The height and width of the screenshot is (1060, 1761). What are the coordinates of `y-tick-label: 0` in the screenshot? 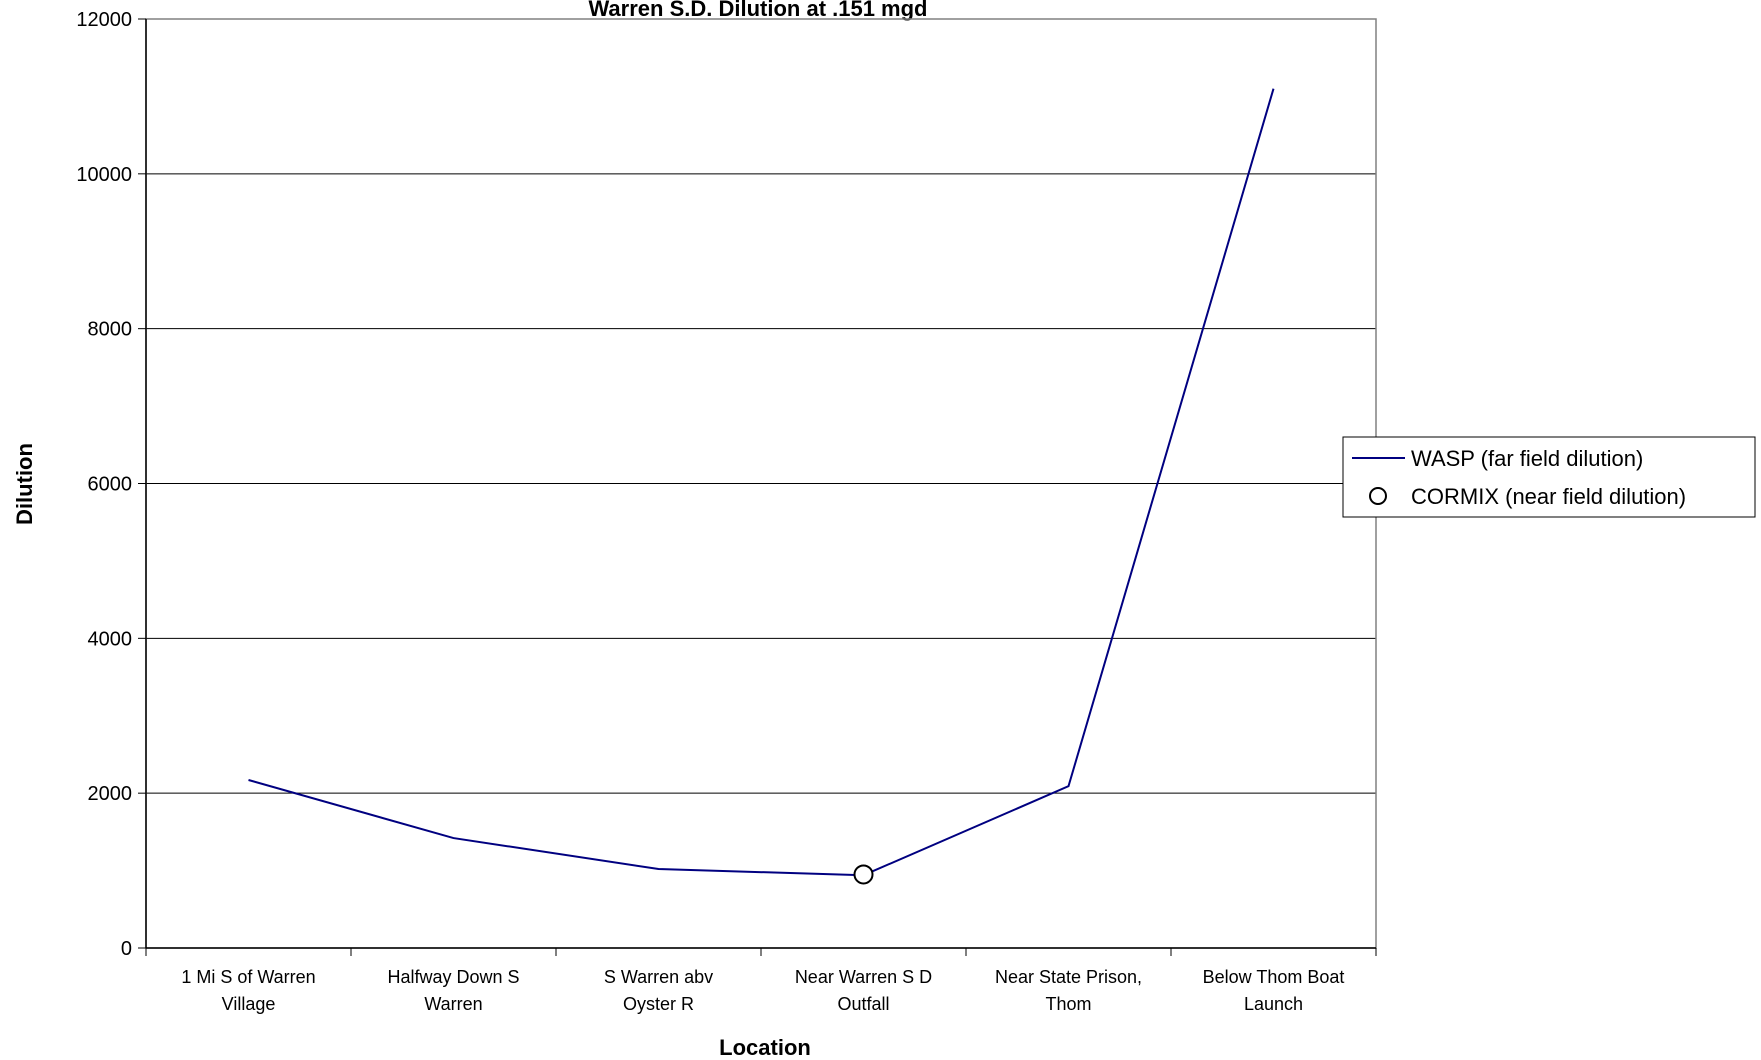 It's located at (126, 949).